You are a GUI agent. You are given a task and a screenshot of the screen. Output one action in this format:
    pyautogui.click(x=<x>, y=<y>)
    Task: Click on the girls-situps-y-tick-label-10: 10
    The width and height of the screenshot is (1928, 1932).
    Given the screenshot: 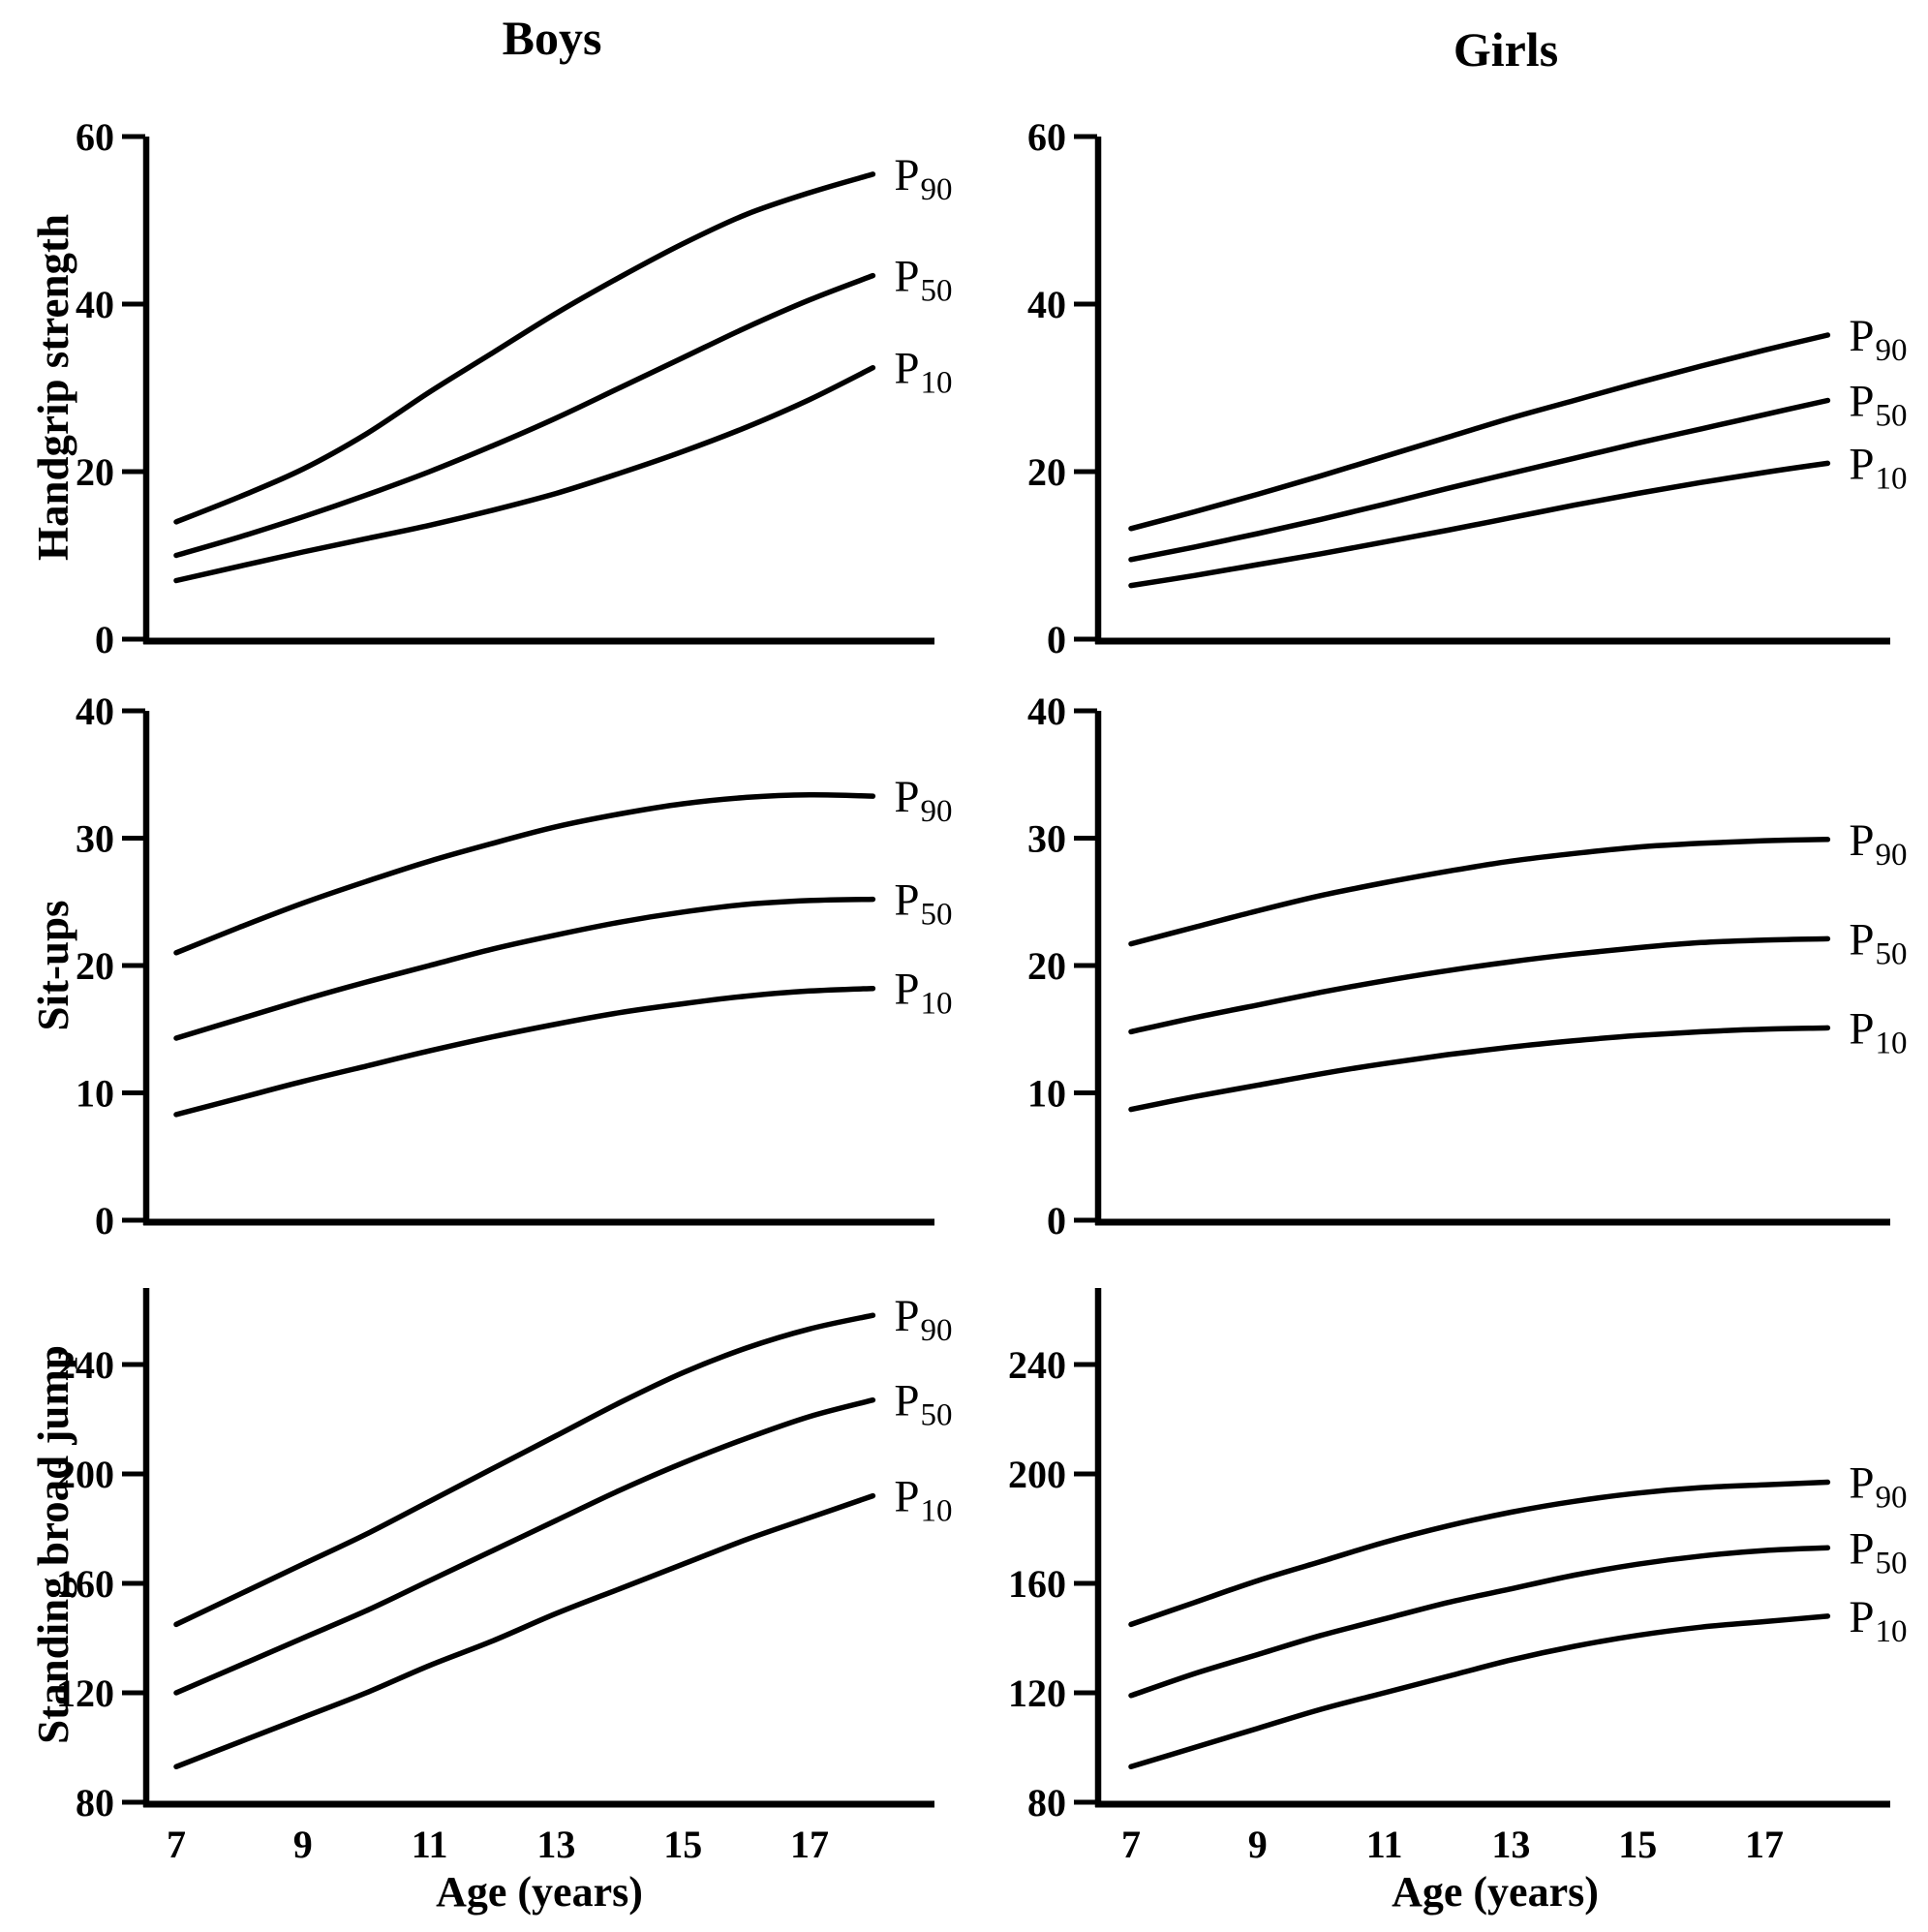 What is the action you would take?
    pyautogui.click(x=1046, y=1094)
    